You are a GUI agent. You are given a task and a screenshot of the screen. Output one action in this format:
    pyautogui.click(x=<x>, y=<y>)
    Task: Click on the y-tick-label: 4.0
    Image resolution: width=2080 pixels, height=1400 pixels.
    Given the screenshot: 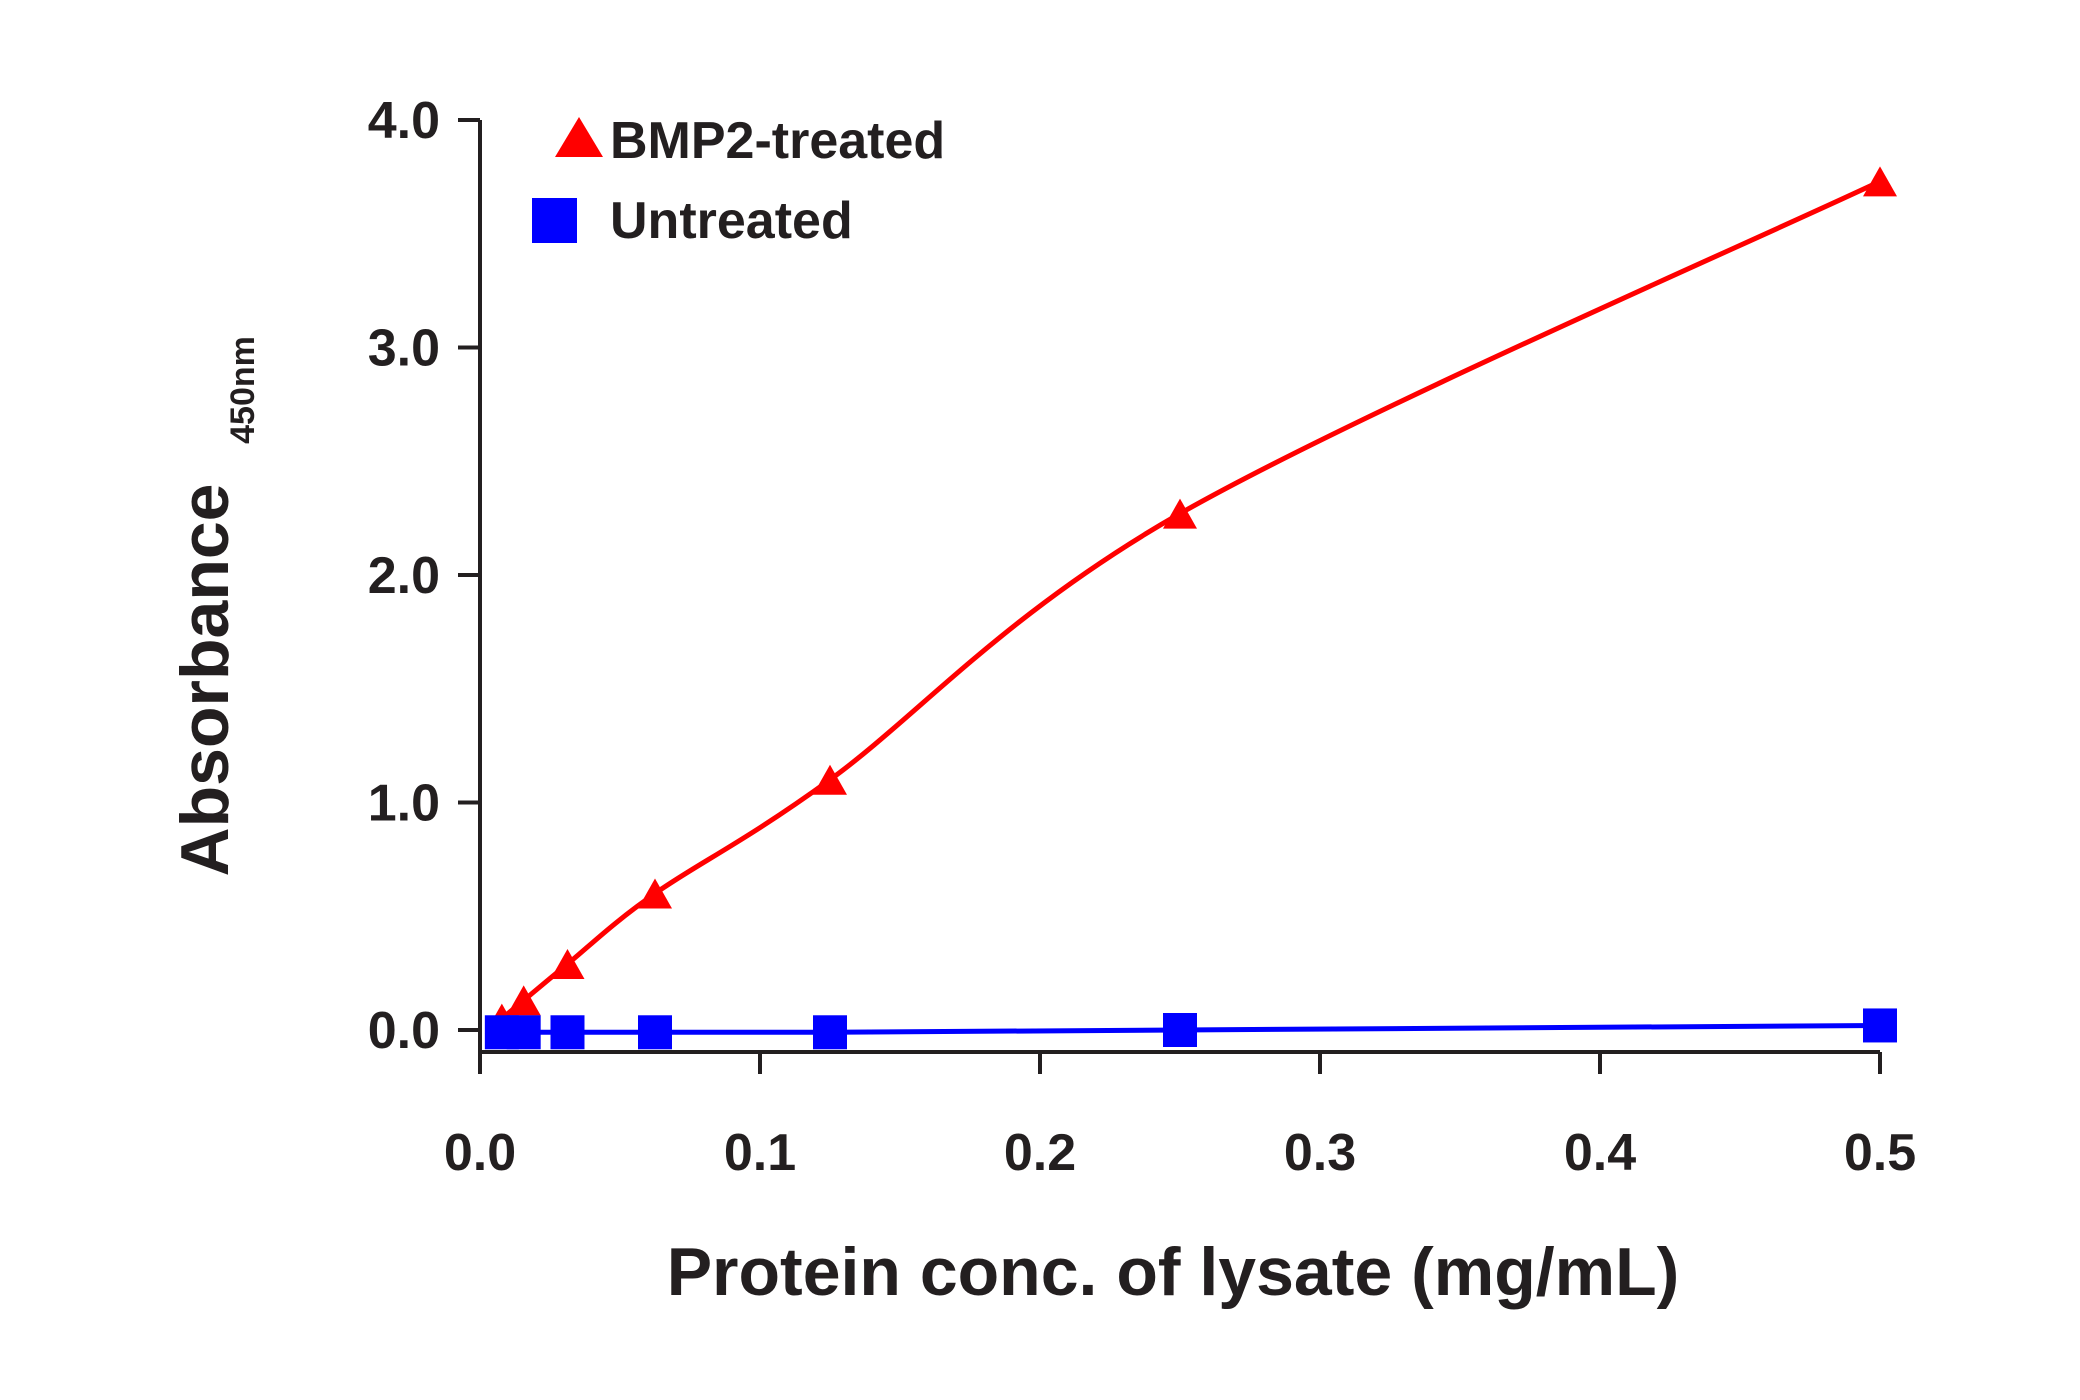 What is the action you would take?
    pyautogui.click(x=404, y=121)
    